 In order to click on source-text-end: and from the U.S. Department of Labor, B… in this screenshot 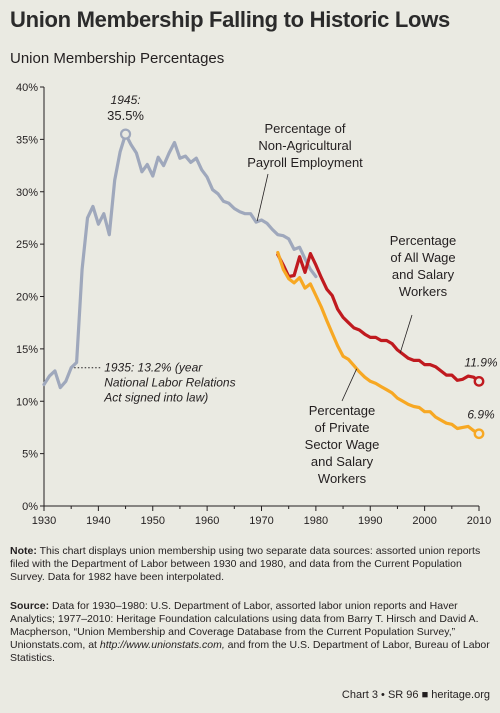, I will do `click(250, 651)`.